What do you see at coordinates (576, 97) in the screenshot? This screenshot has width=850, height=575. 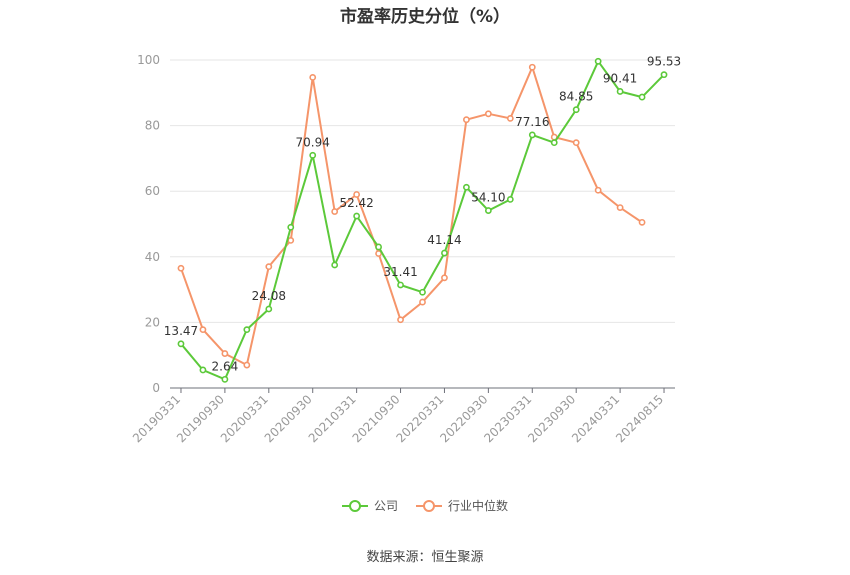 I see `data-label-company: 84.85` at bounding box center [576, 97].